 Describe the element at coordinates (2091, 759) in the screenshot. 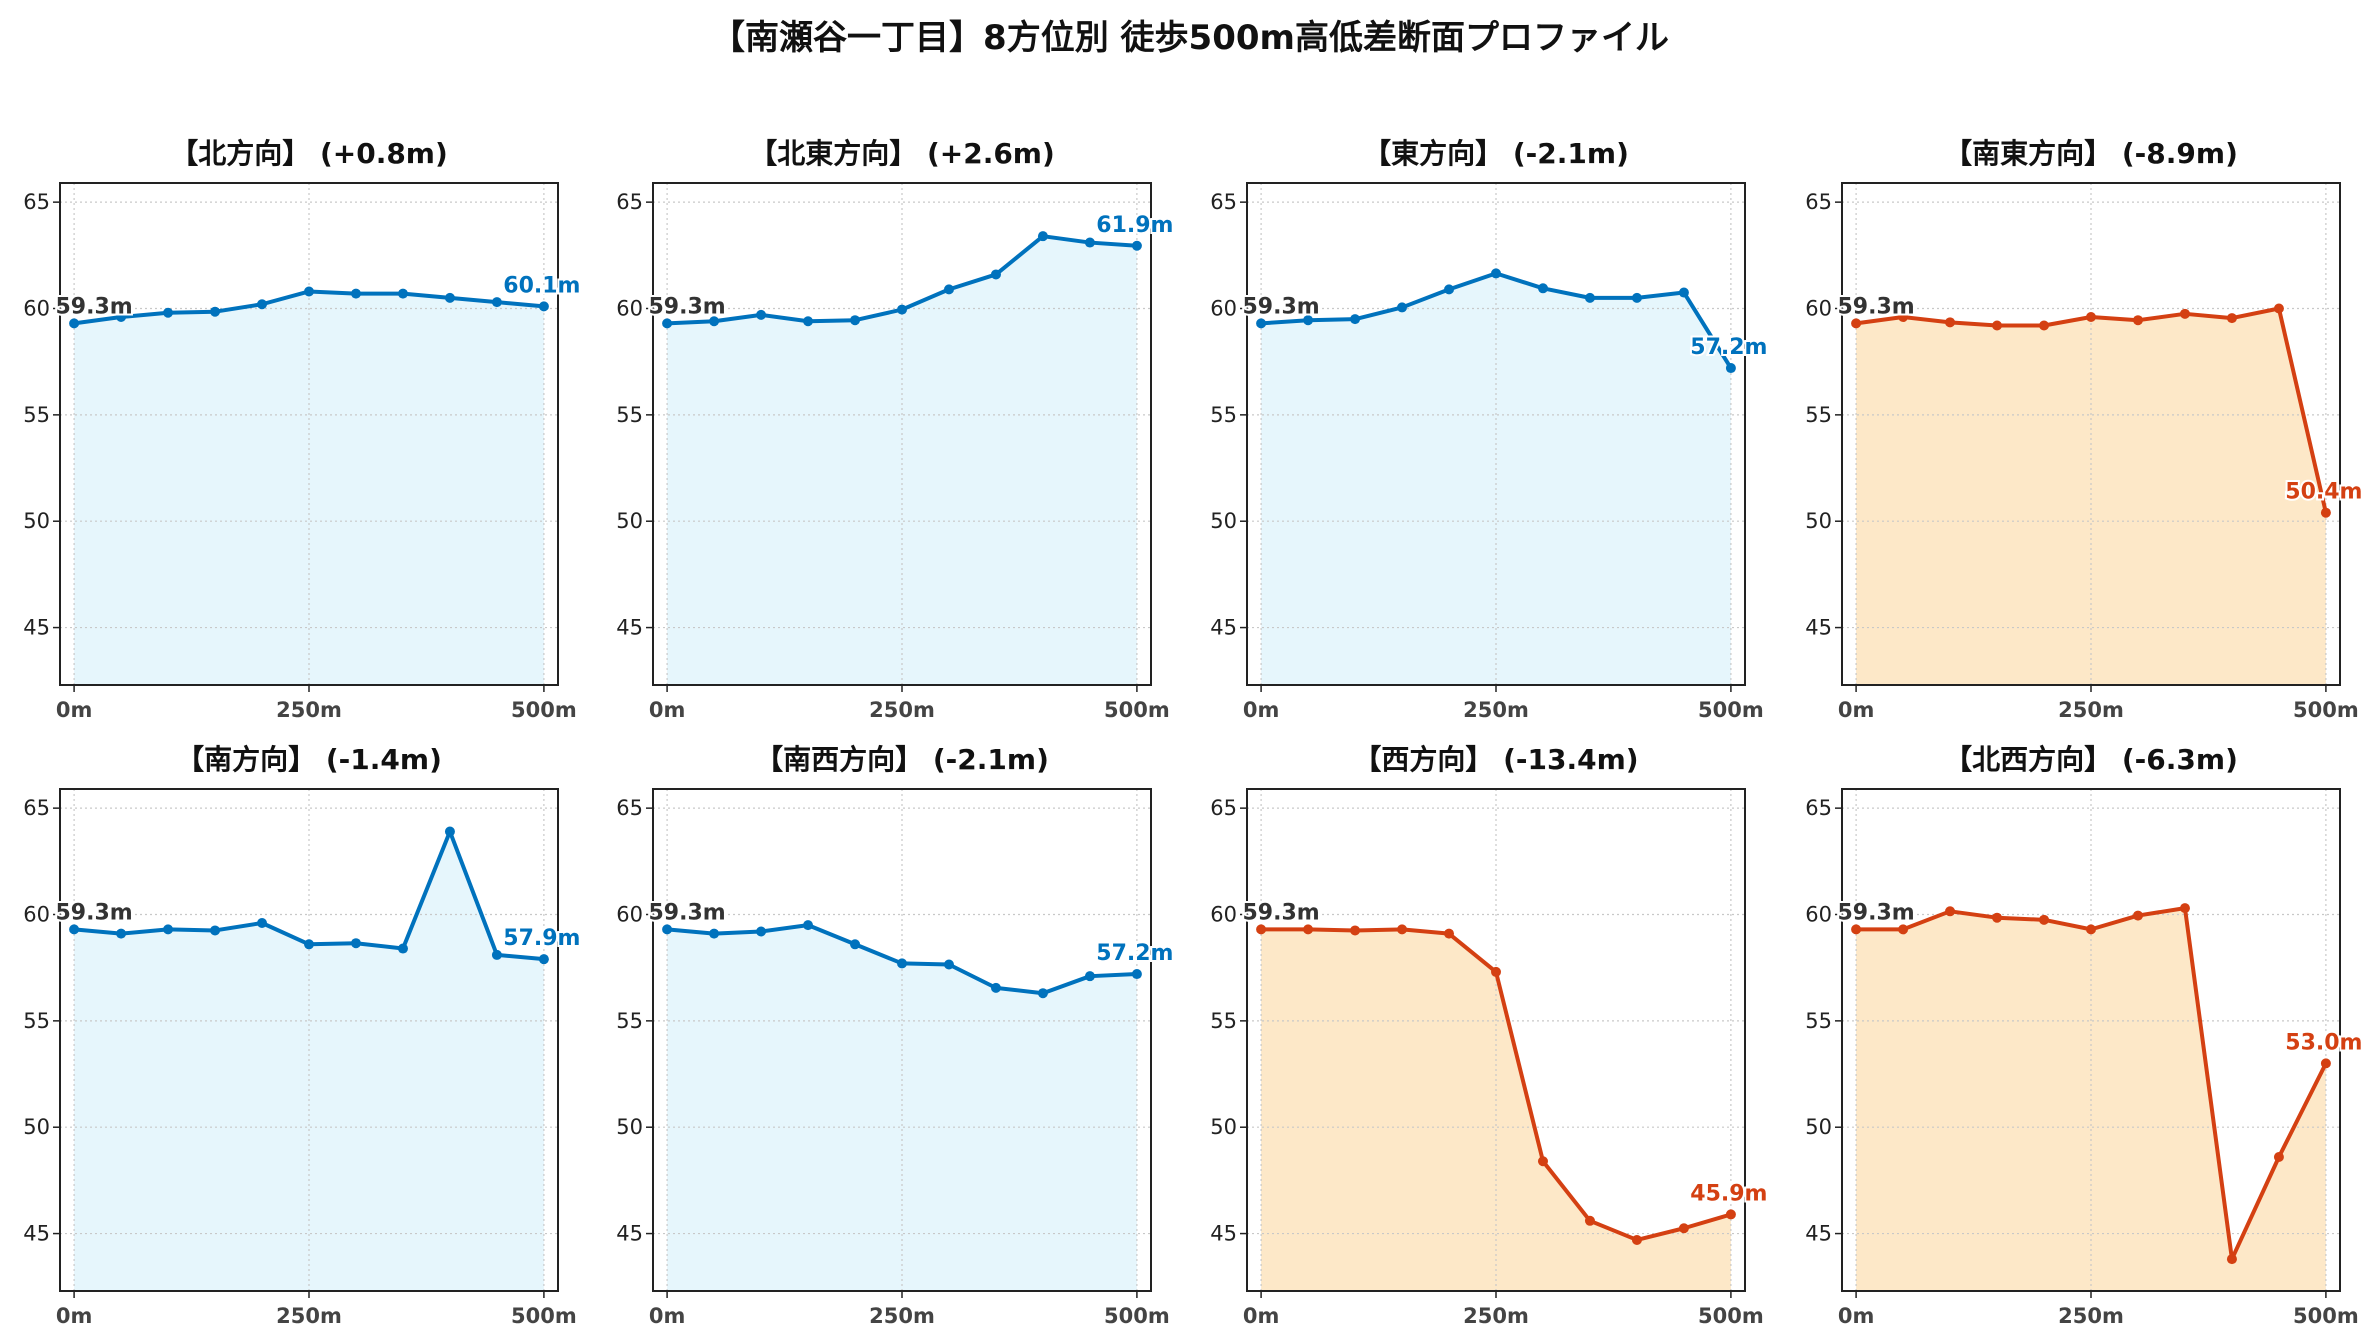

I see `panel-title: 【北西方向】 (-6.3m)` at that location.